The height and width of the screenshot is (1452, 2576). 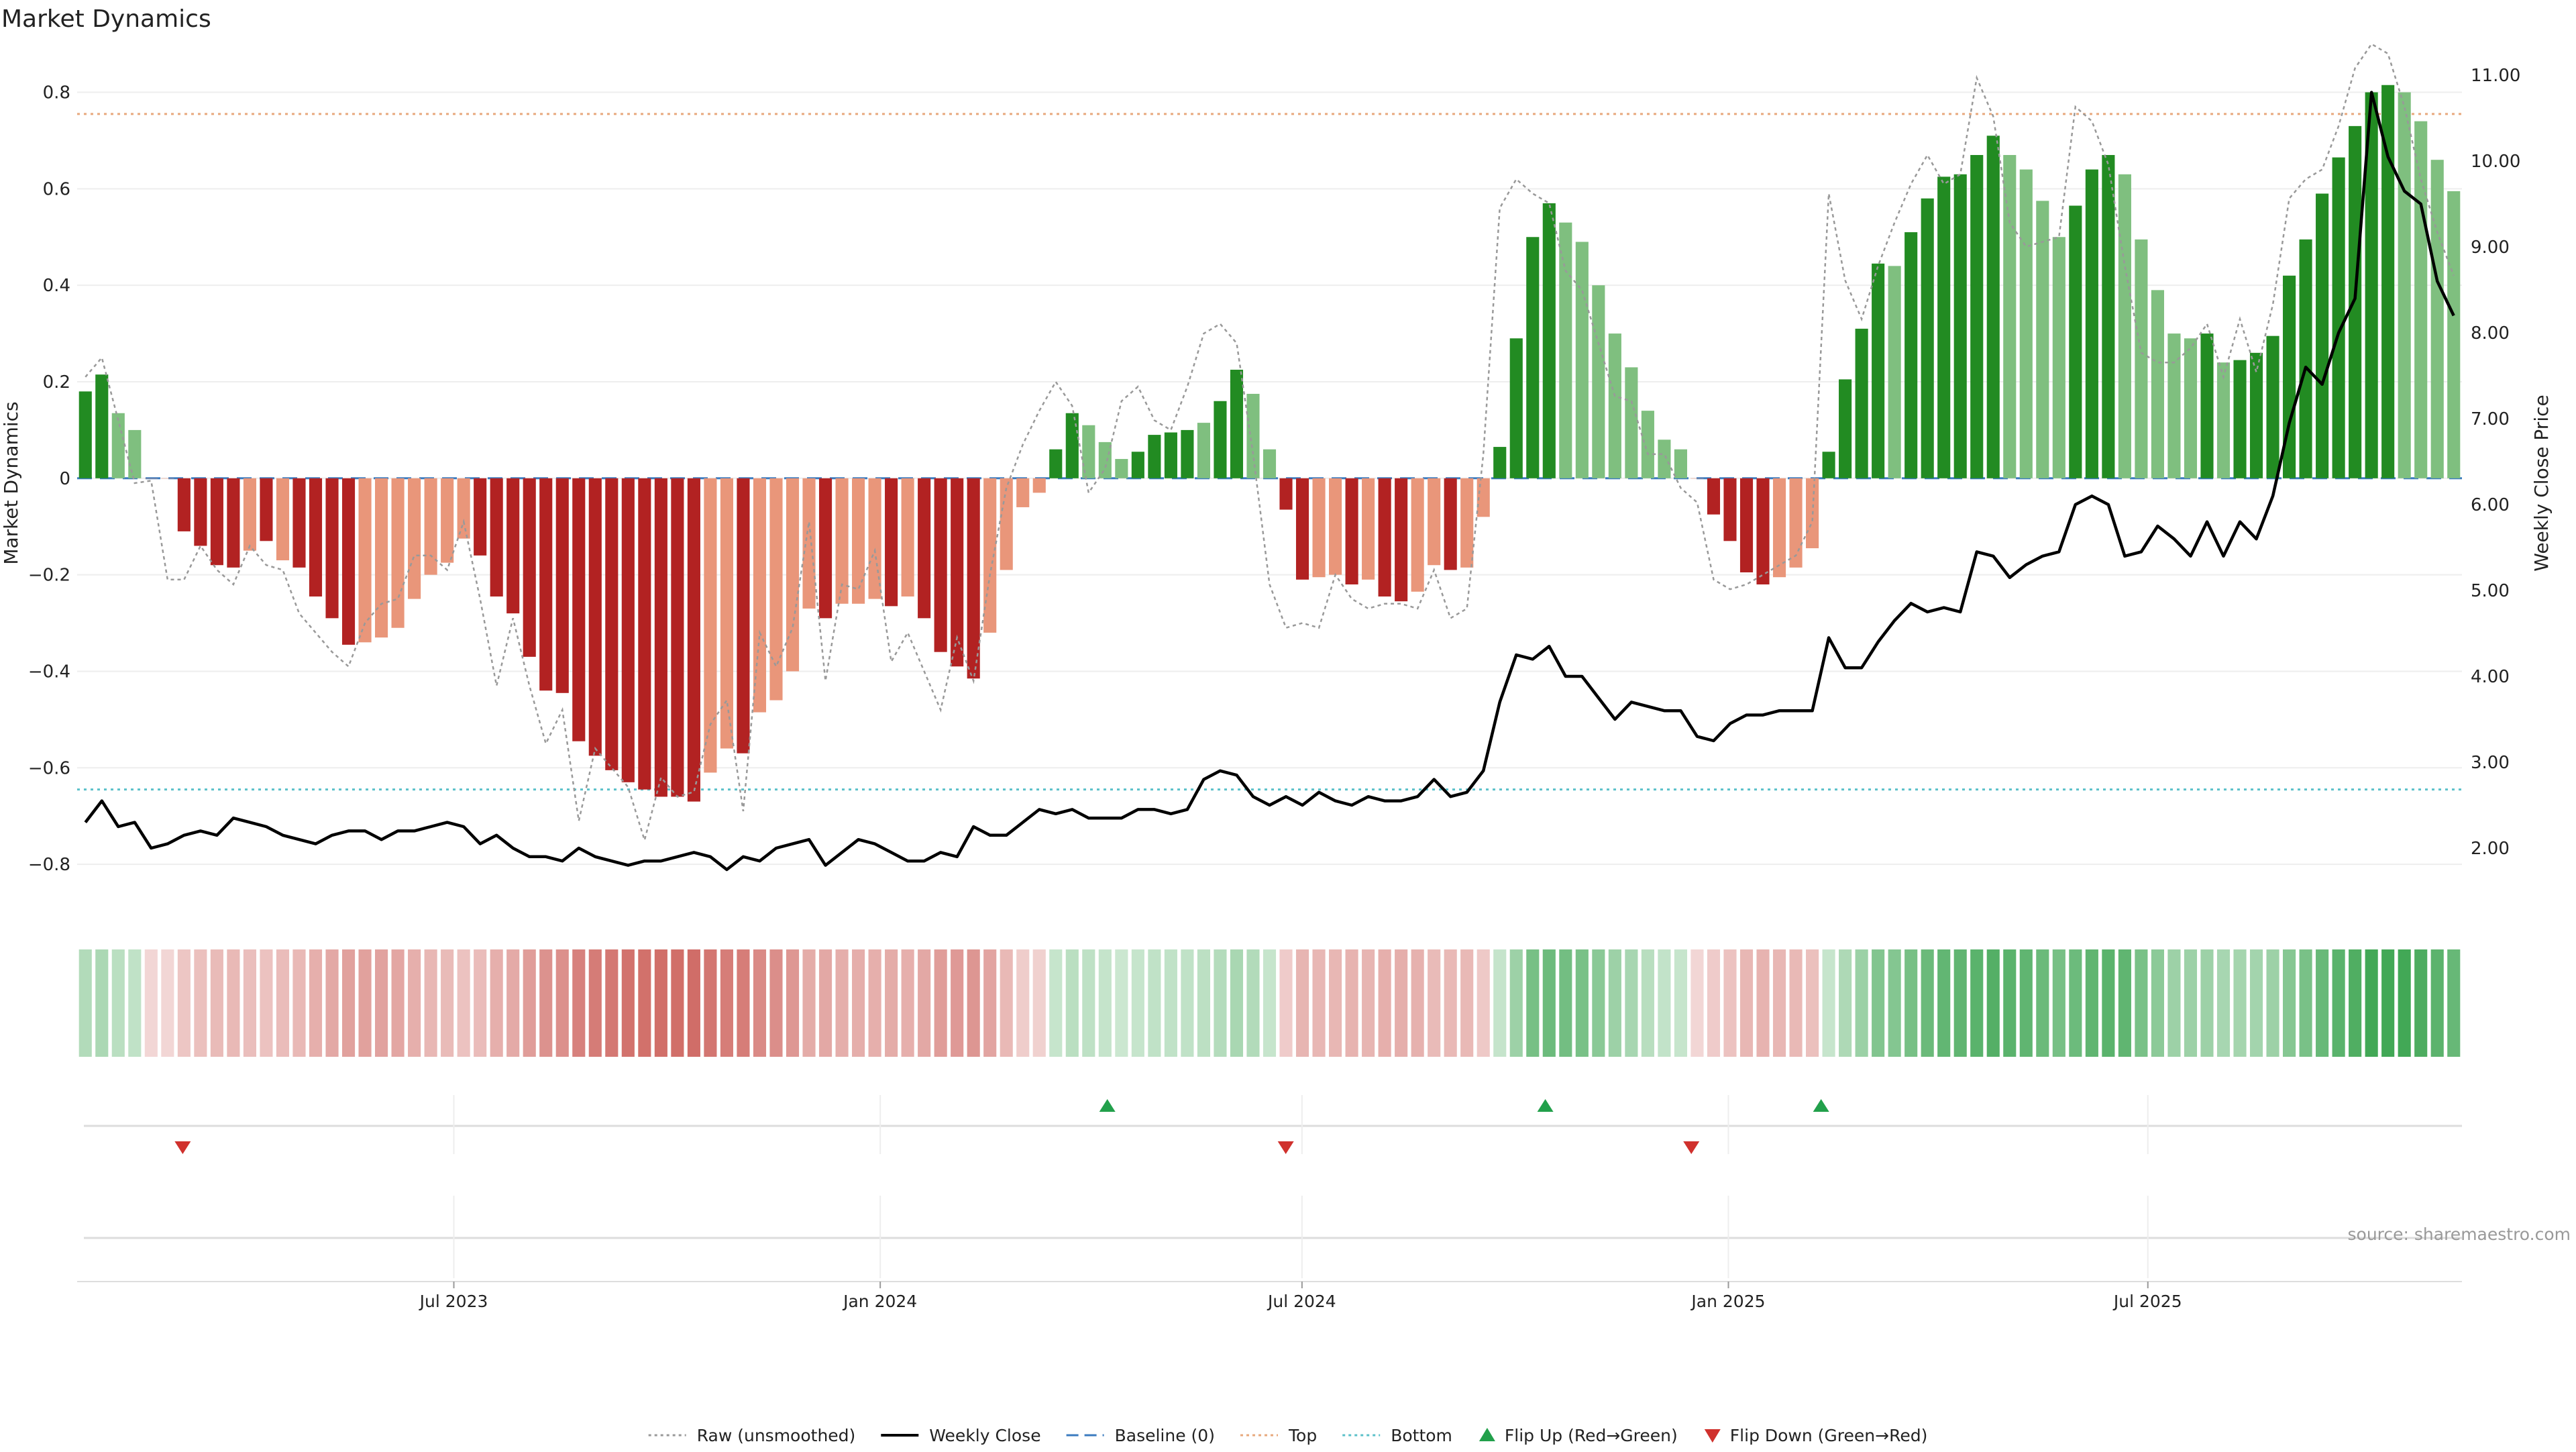 I want to click on right-tick-label: 8.00, so click(x=2490, y=334).